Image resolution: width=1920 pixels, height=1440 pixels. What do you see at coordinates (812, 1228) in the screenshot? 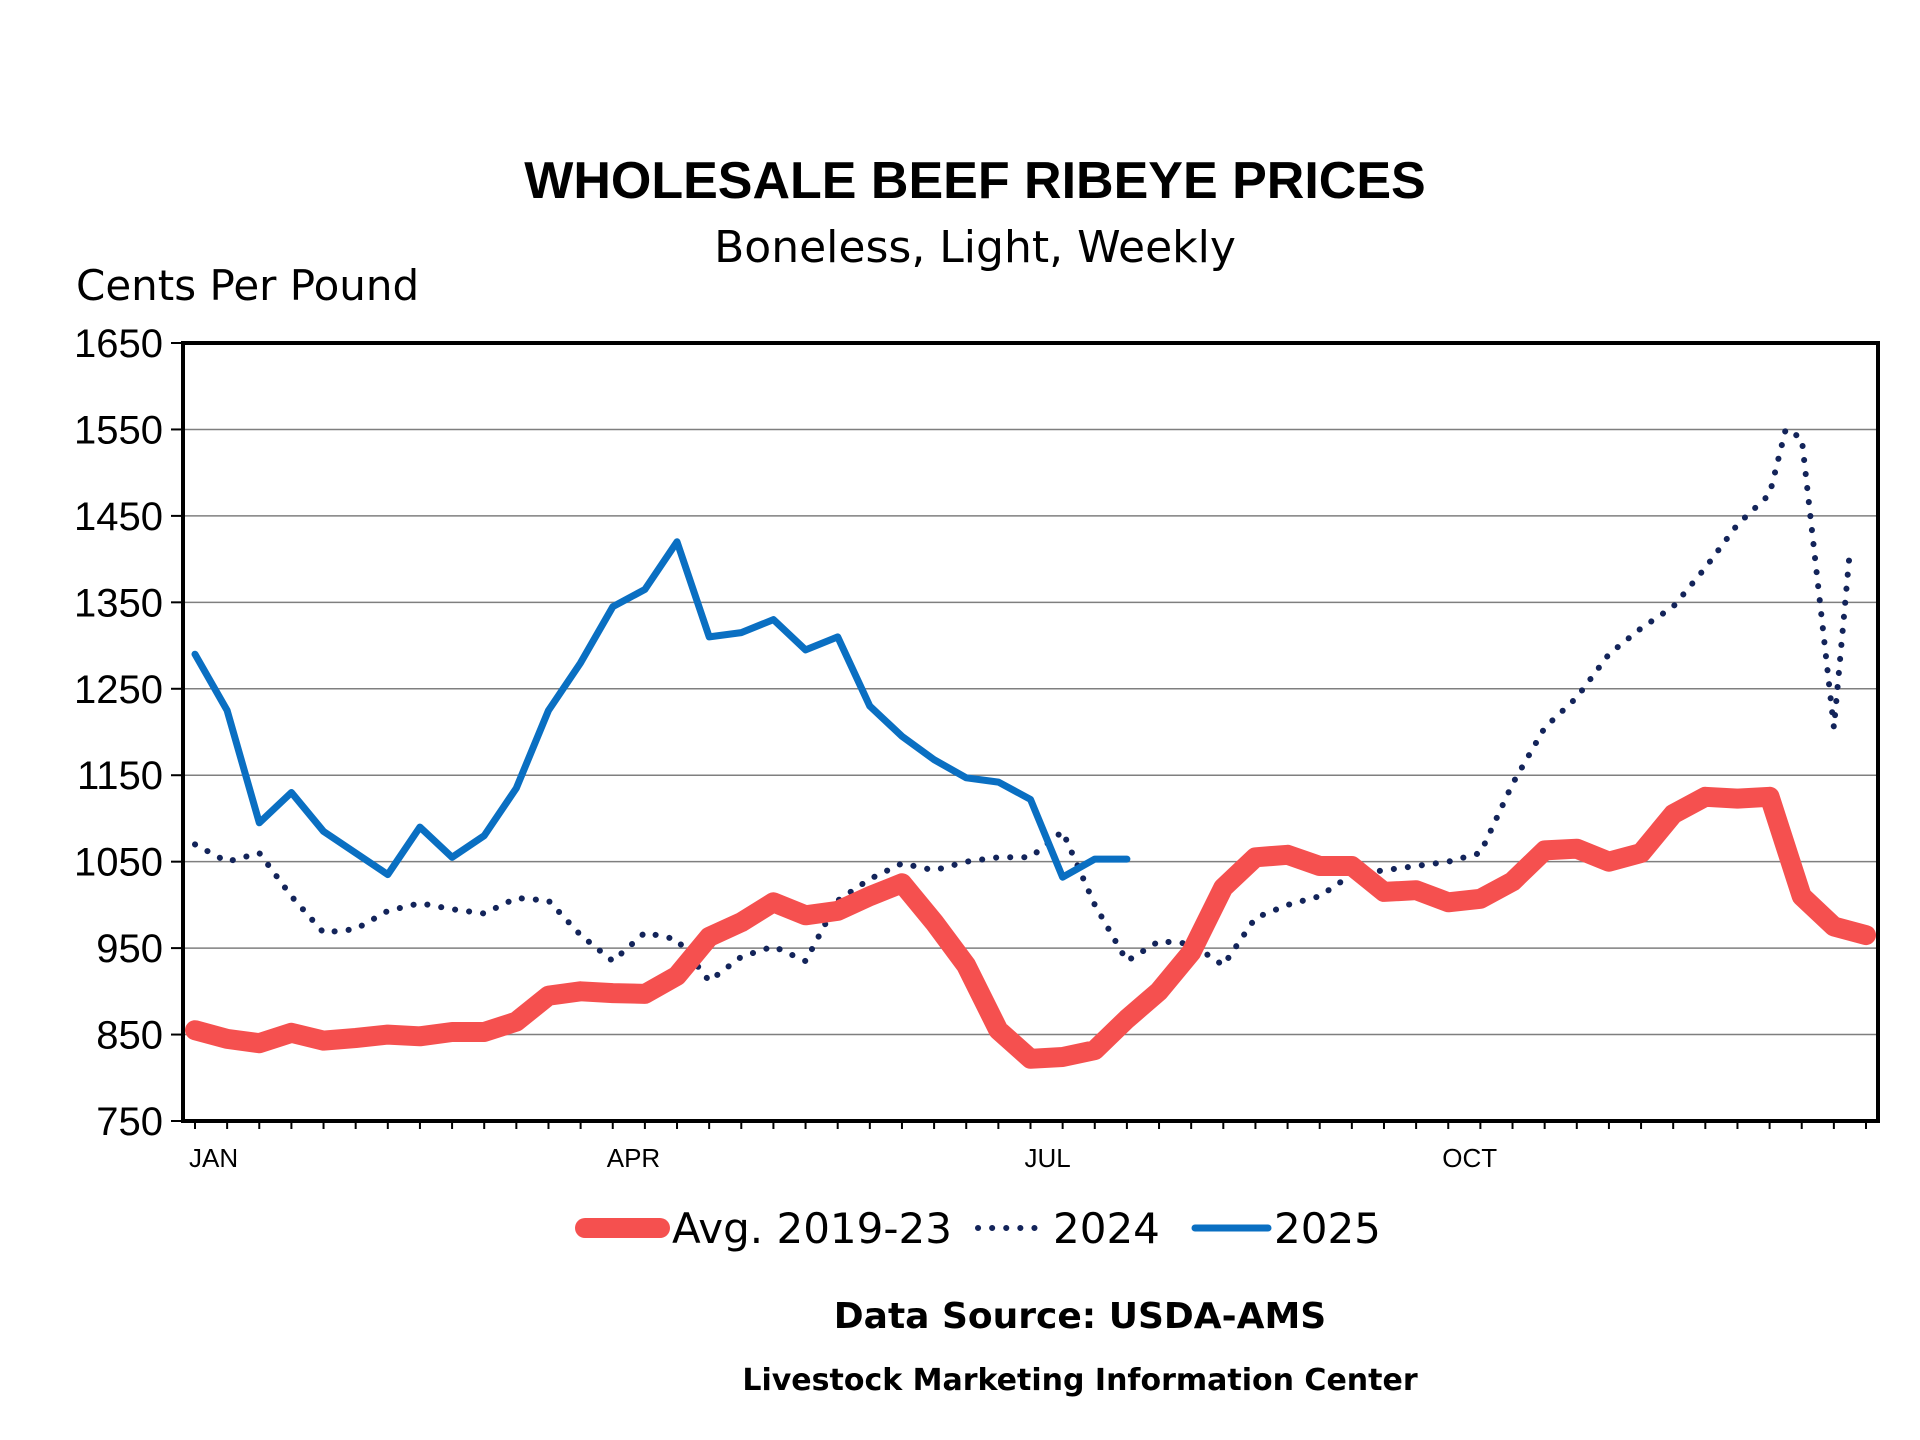
I see `legend-label-avg: Avg. 2019-23` at bounding box center [812, 1228].